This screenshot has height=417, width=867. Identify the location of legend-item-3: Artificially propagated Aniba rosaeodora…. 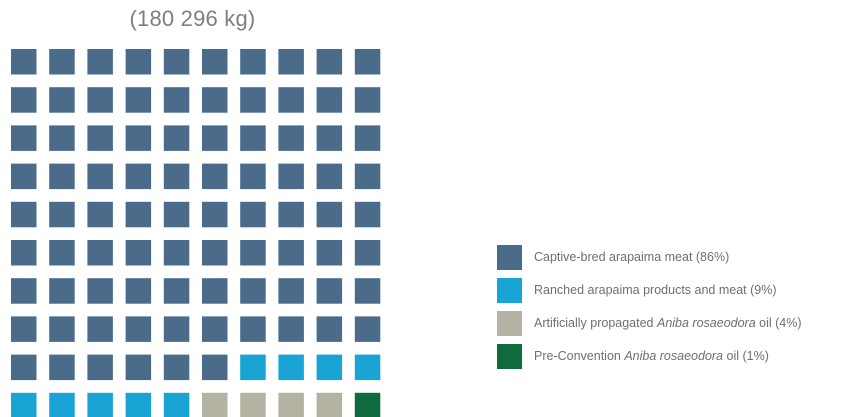
(649, 323).